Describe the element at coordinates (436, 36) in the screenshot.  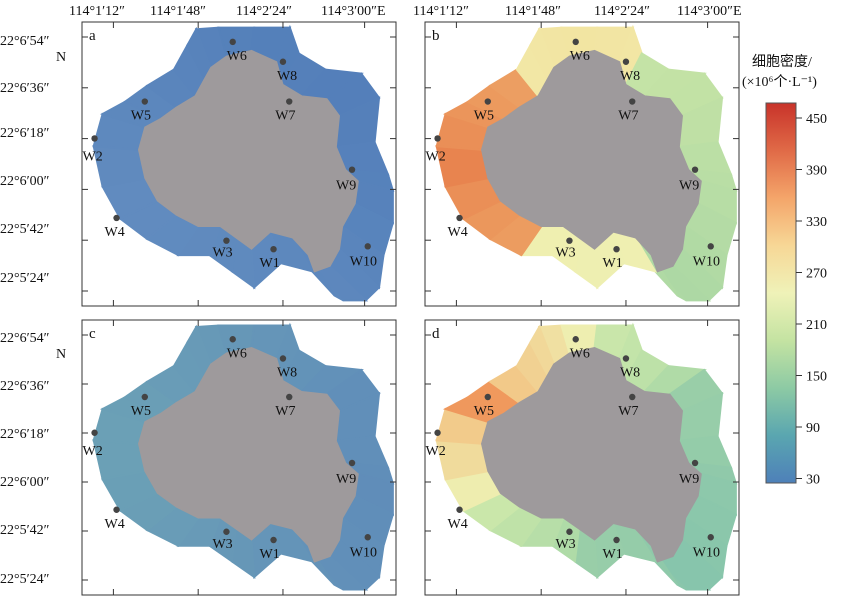
I see `panel-letter: b` at that location.